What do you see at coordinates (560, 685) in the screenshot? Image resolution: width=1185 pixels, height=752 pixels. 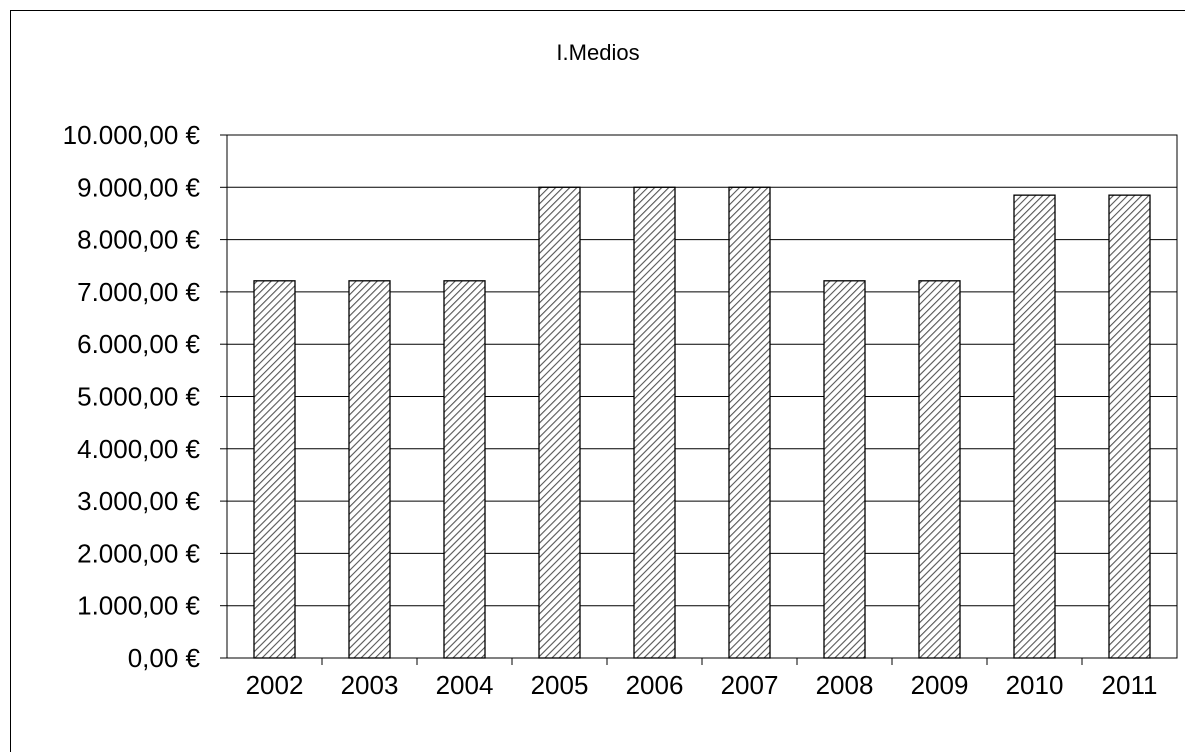 I see `x-tick-label: 2005` at bounding box center [560, 685].